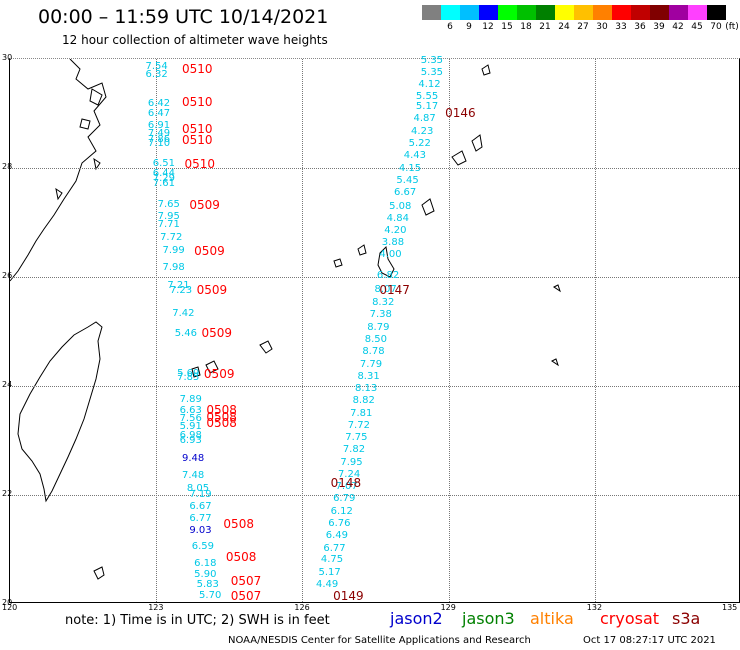  I want to click on wave-height-value: 7.10, so click(159, 144).